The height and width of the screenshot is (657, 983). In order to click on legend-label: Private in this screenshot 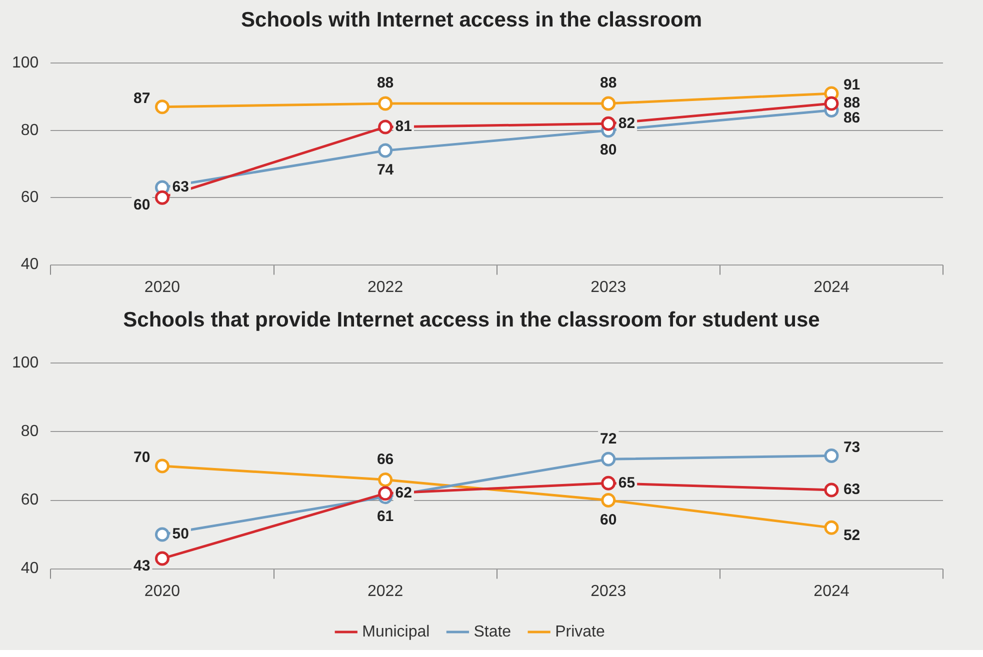, I will do `click(580, 631)`.